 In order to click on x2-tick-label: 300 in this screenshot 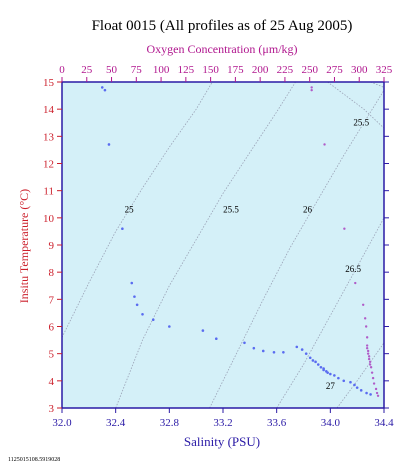, I will do `click(359, 70)`.